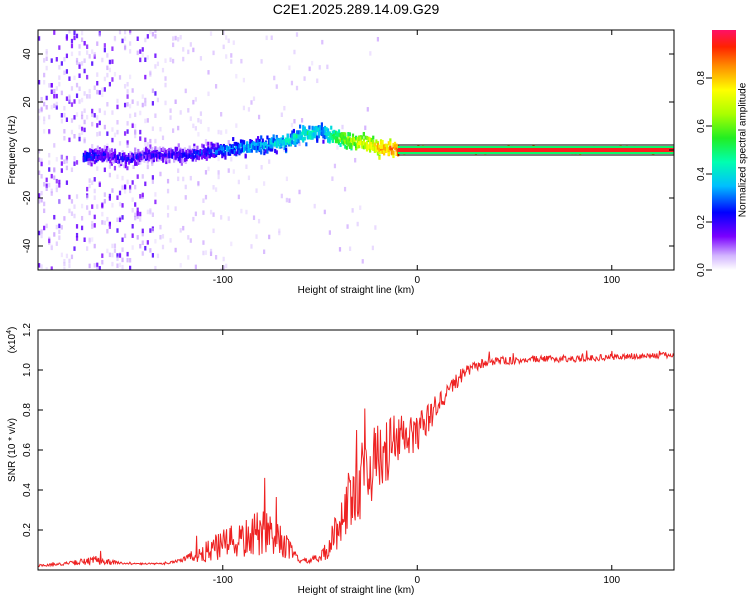 This screenshot has width=750, height=600. Describe the element at coordinates (535, 150) in the screenshot. I see `track-core` at that location.